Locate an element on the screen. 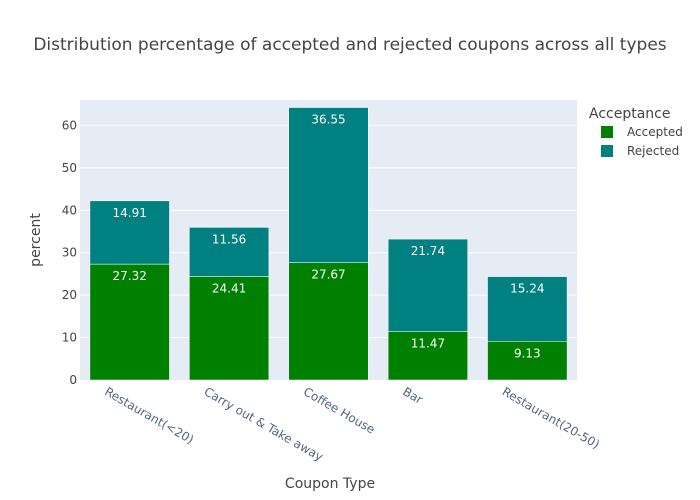 The height and width of the screenshot is (500, 700). y-axis-ticks: 0 10 20 30 40 50 60 is located at coordinates (69, 252).